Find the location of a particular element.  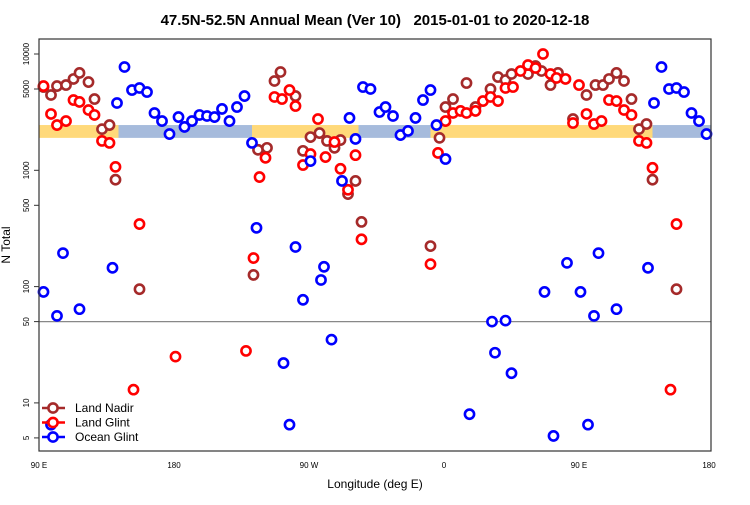

y-tick-label: 10000 is located at coordinates (26, 53).